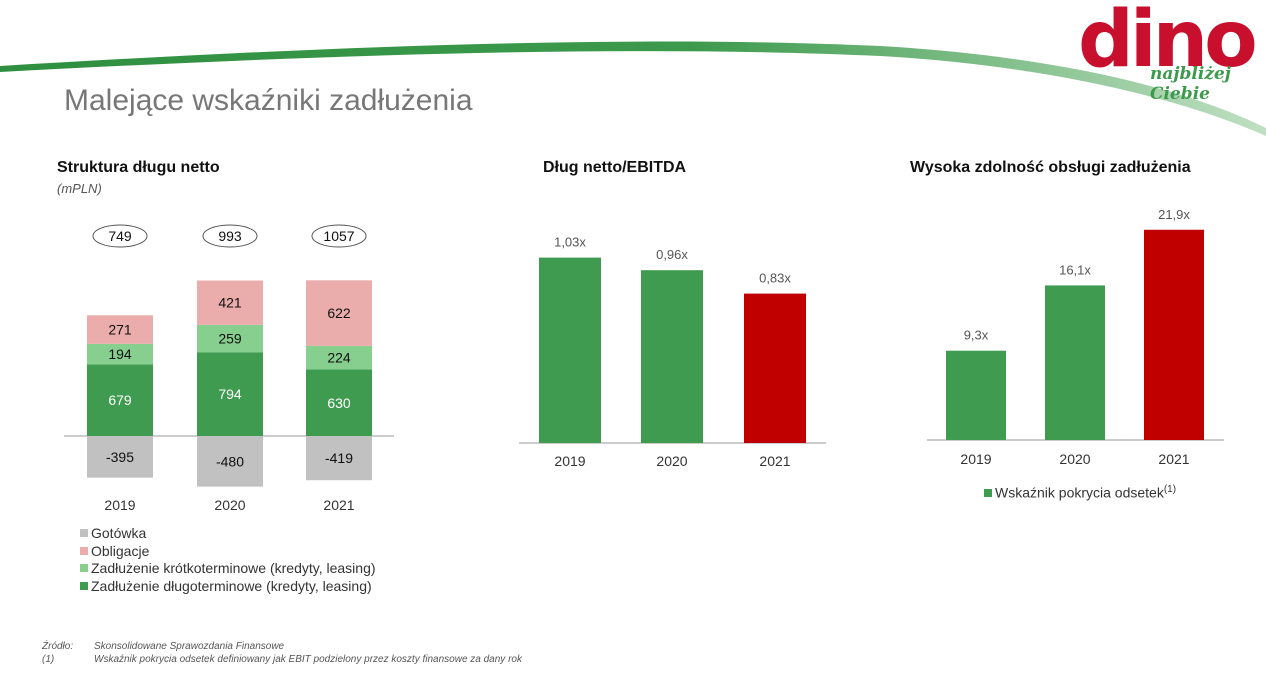  I want to click on total-bubble-2021, so click(339, 236).